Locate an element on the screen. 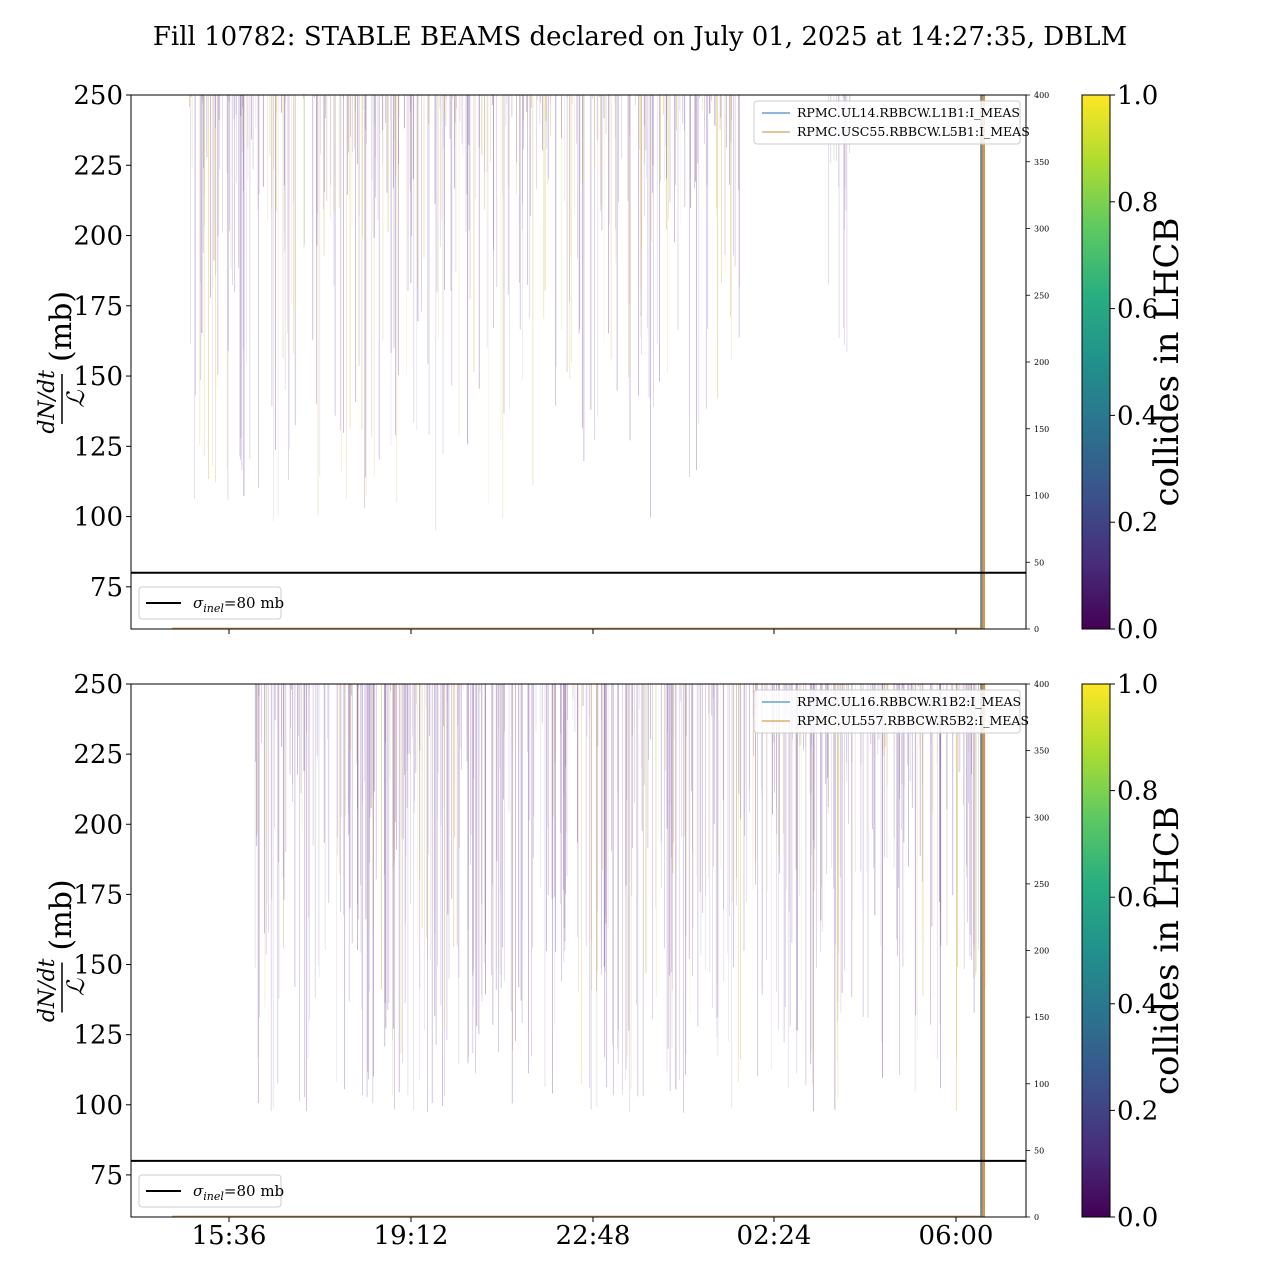 This screenshot has height=1280, width=1280. xtick-label: 22:48 is located at coordinates (593, 1236).